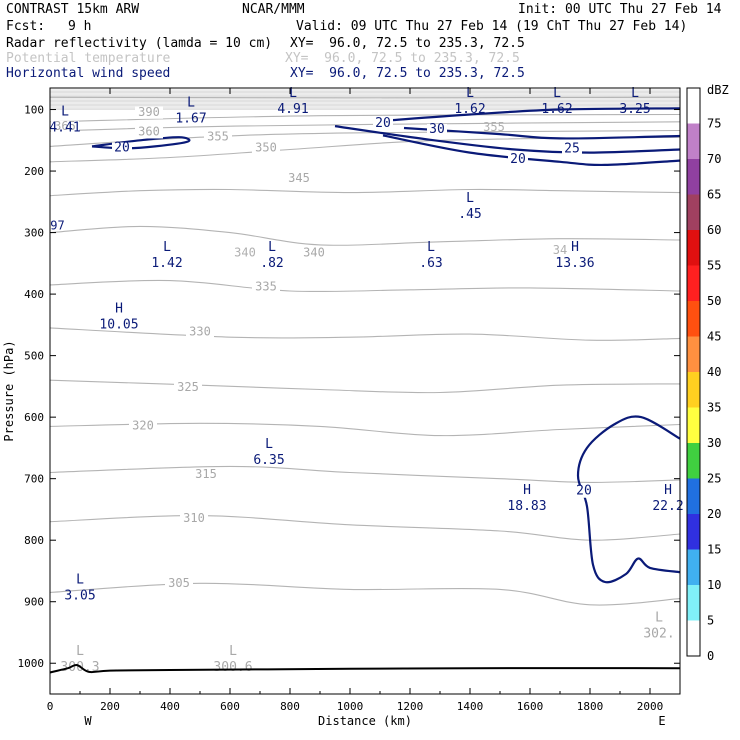 The height and width of the screenshot is (740, 740). I want to click on y-axis-label: Pressure (hPa), so click(9, 390).